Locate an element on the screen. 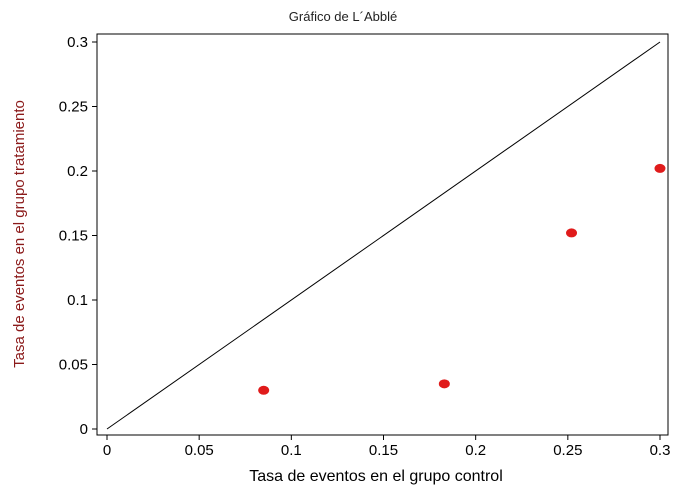 The width and height of the screenshot is (676, 488). x-tick-label: 0.05 is located at coordinates (199, 450).